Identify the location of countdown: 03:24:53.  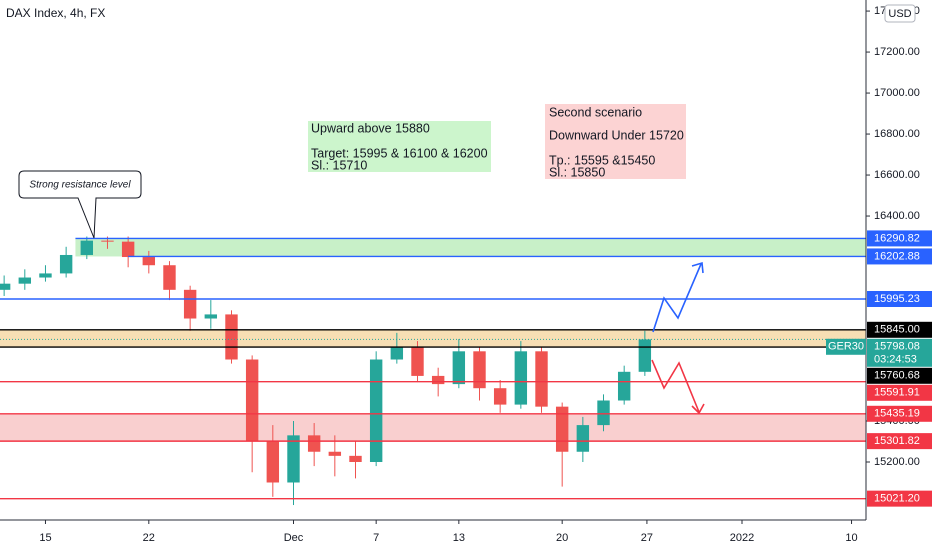
(895, 360).